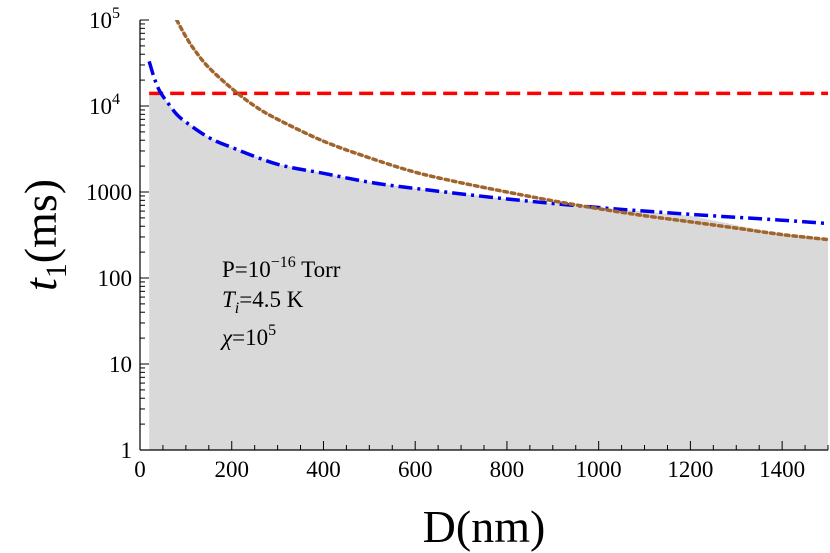  What do you see at coordinates (104, 19) in the screenshot?
I see `y-tick-label: 10⁵` at bounding box center [104, 19].